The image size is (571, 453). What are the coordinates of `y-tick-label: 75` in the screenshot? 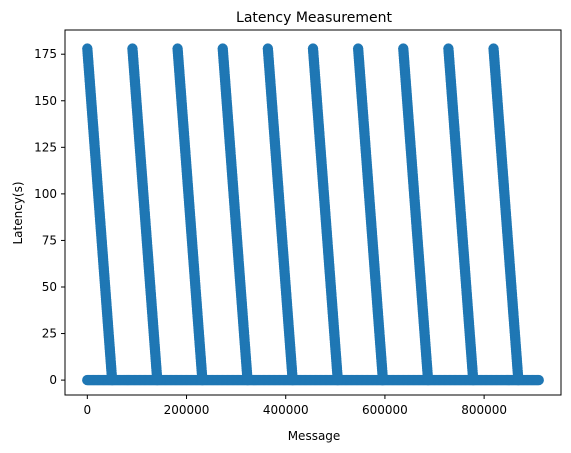 It's located at (49, 240).